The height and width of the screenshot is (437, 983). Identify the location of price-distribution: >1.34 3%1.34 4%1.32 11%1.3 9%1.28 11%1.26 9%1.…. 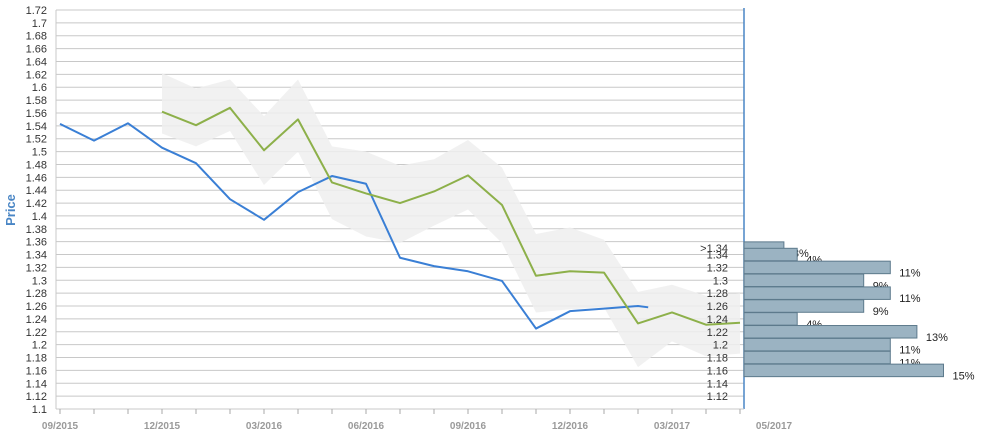
(837, 322).